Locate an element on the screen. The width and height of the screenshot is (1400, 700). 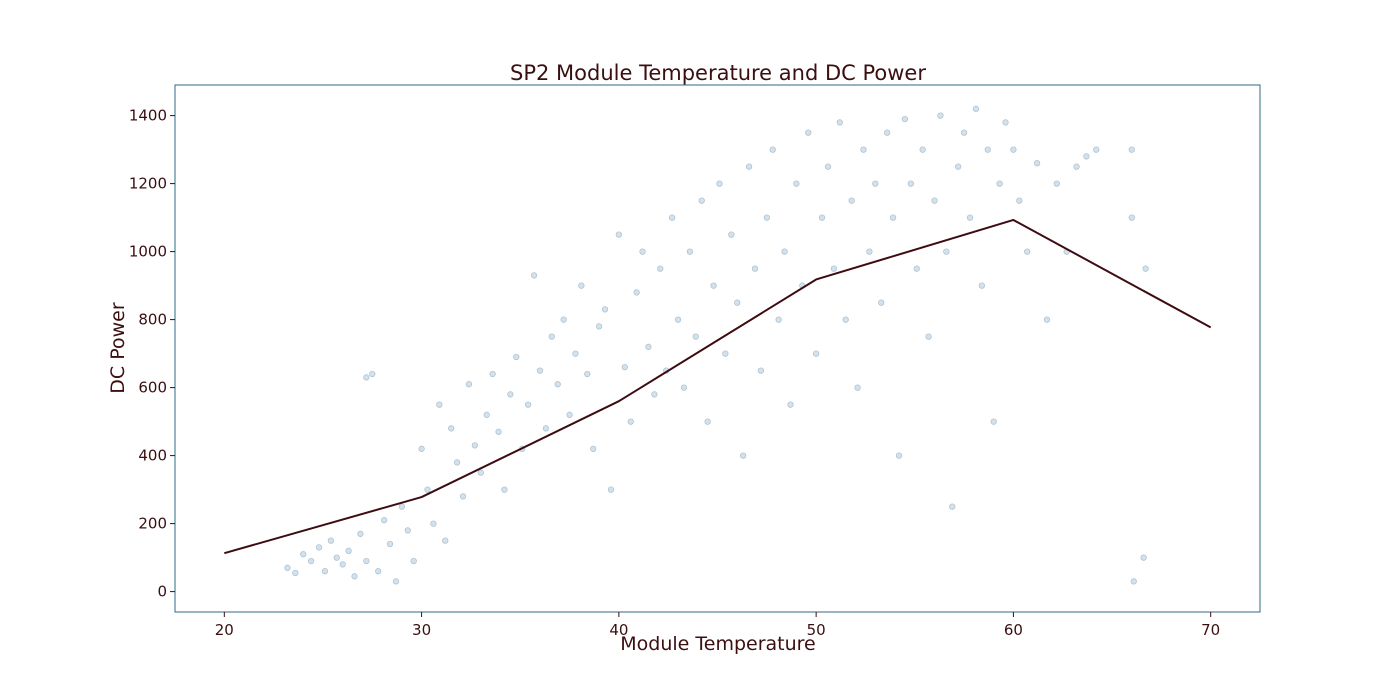
chart-title: SP2 Module Temperature and DC Power is located at coordinates (718, 73).